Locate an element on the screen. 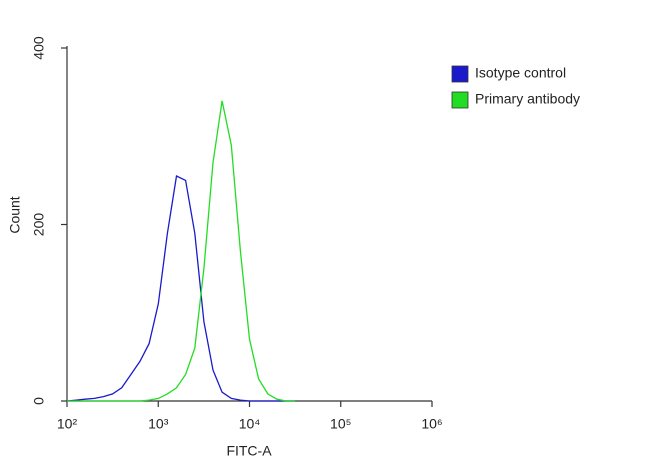  x-axis-label: FITC-A is located at coordinates (249, 451).